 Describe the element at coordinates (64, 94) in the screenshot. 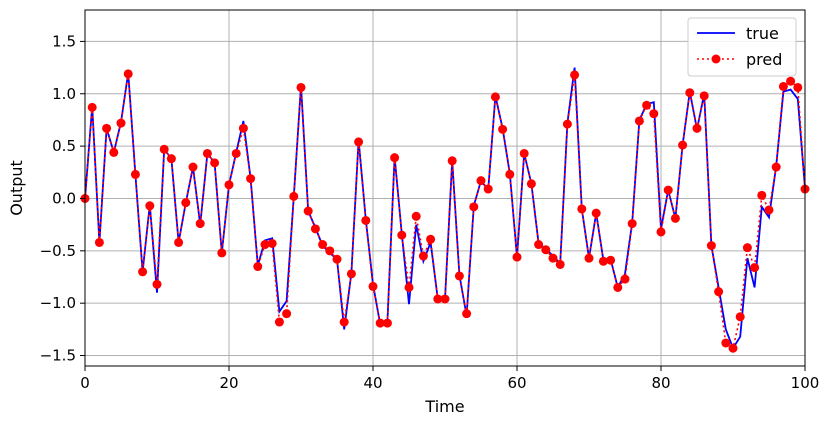

I see `y-tick-label: 1.0` at that location.